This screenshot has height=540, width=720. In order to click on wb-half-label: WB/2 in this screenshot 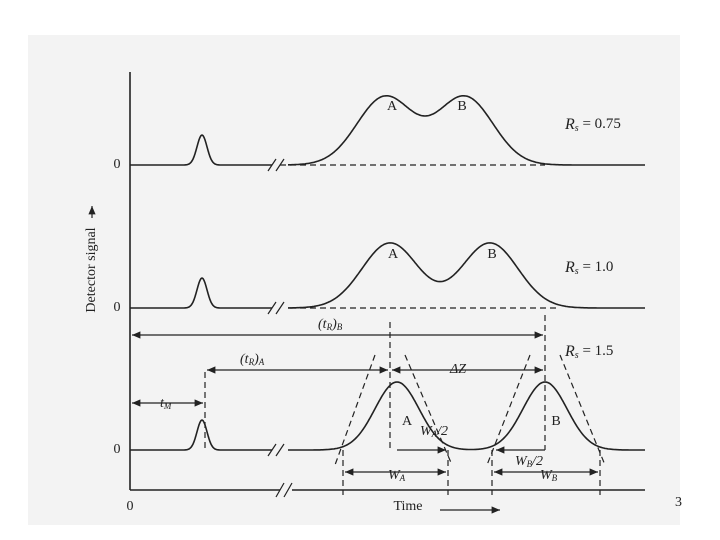, I will do `click(529, 461)`.